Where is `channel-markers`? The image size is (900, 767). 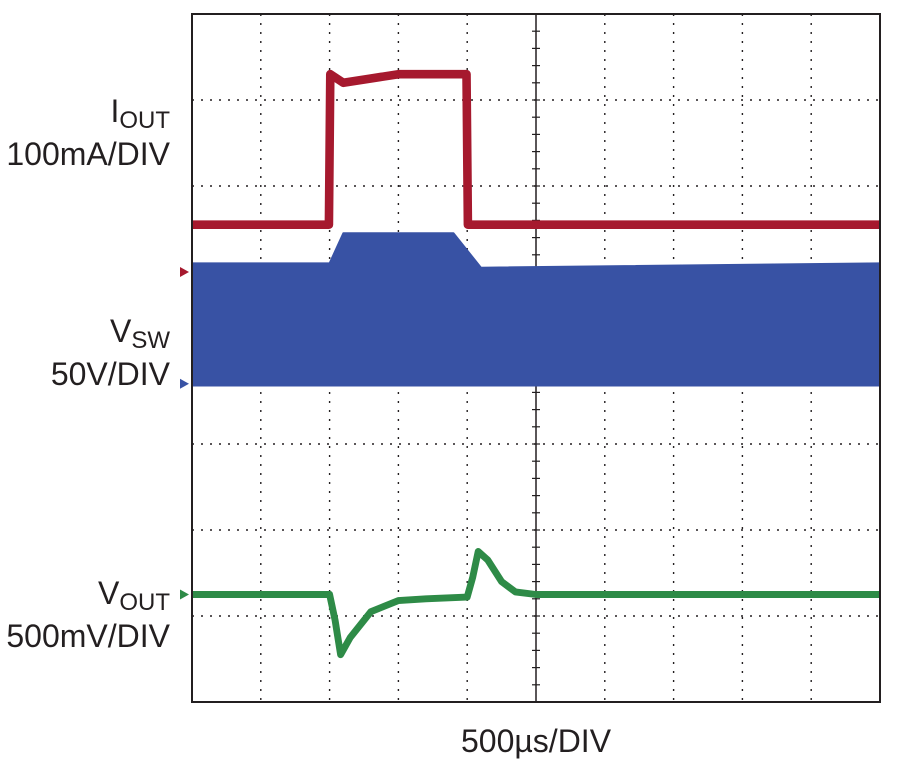
channel-markers is located at coordinates (184, 433).